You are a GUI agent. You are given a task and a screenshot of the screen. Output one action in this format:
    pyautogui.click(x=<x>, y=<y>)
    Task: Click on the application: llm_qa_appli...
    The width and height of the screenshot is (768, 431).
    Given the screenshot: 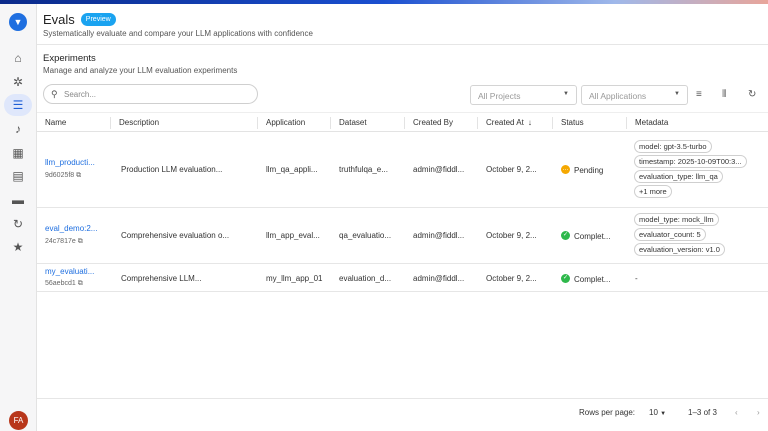 What is the action you would take?
    pyautogui.click(x=292, y=169)
    